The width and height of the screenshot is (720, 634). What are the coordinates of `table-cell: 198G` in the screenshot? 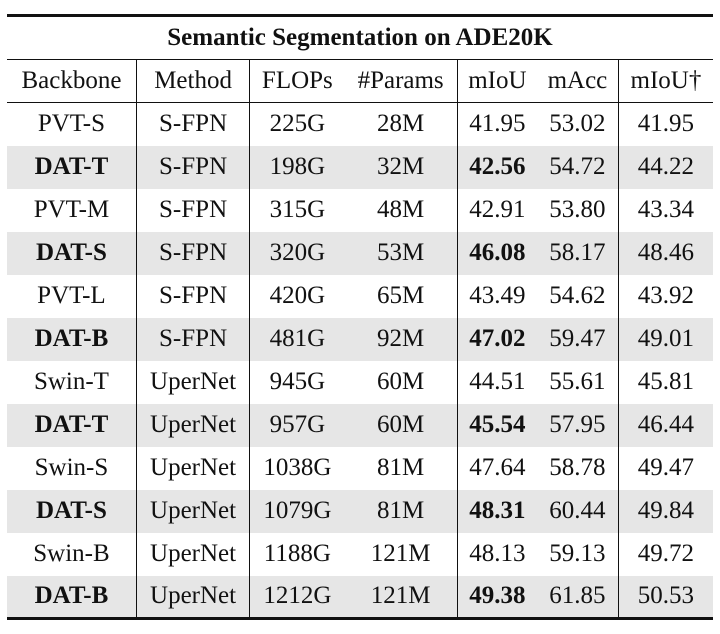 It's located at (297, 166).